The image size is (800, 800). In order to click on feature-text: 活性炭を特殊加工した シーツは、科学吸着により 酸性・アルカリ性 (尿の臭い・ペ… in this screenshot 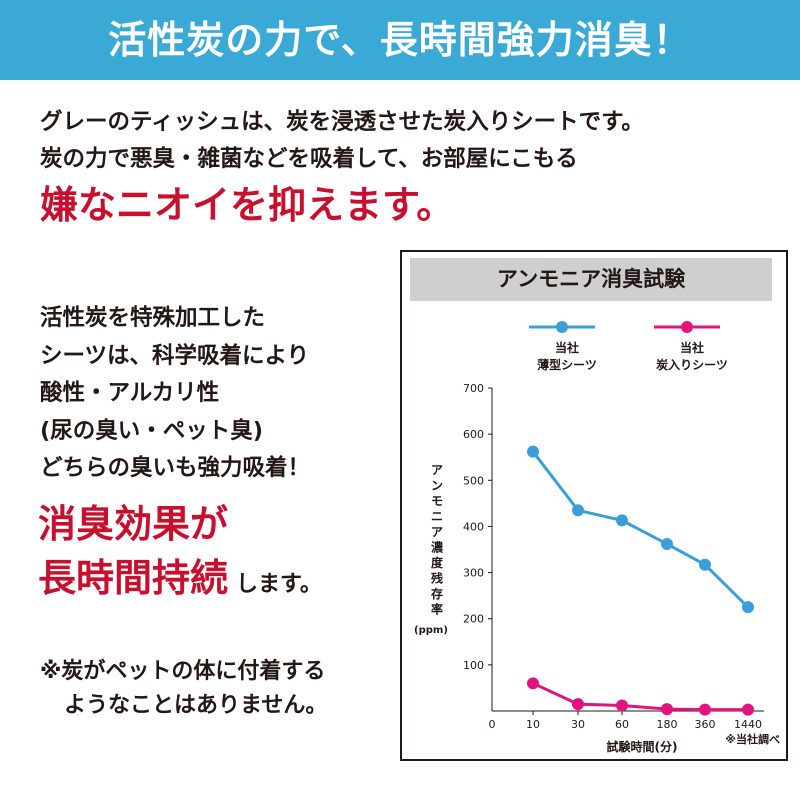, I will do `click(175, 394)`.